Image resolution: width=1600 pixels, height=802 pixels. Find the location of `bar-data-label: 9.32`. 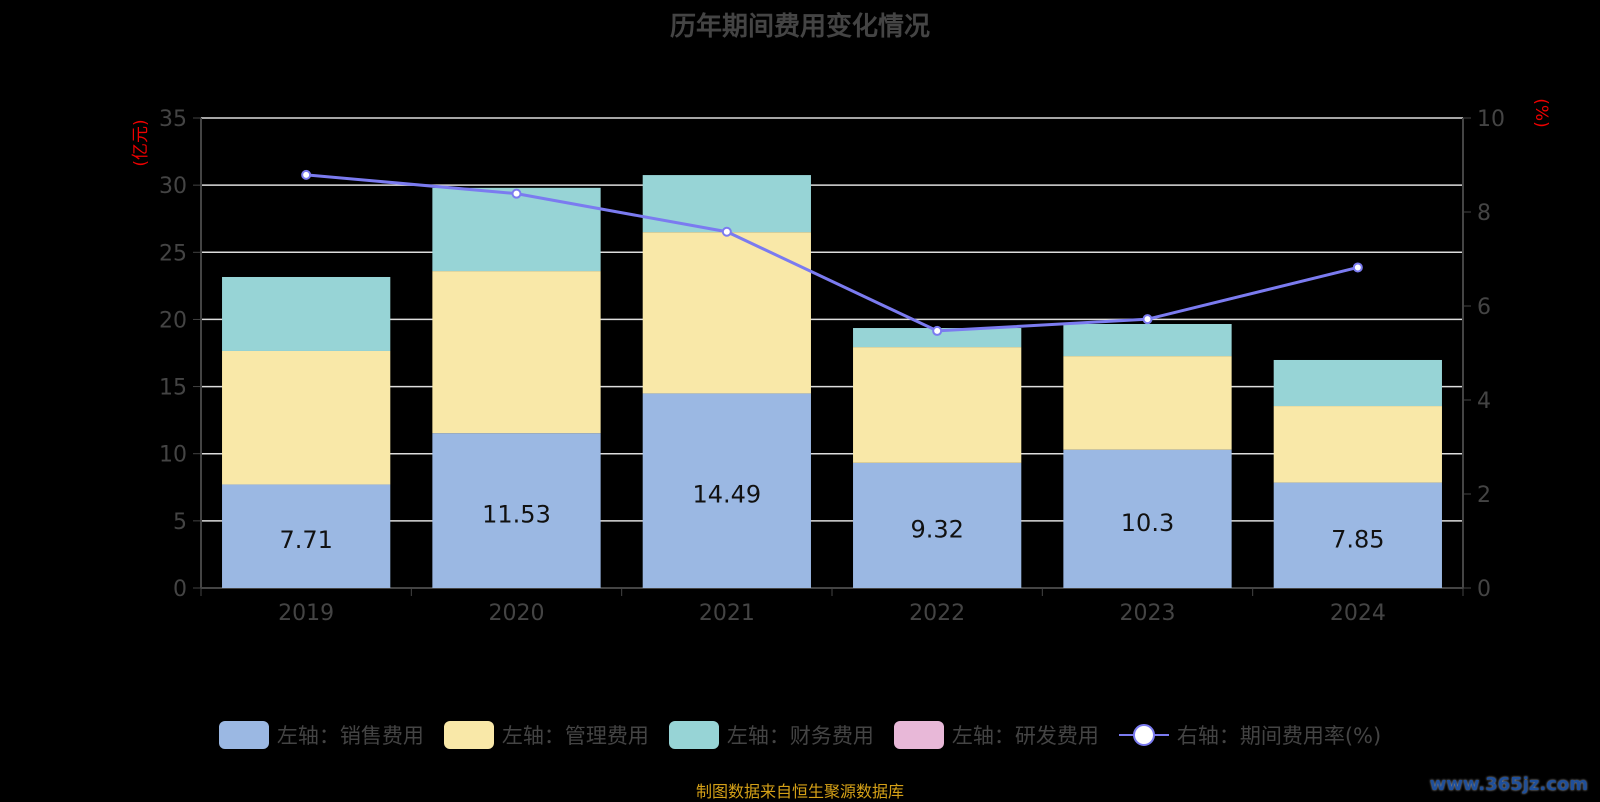

bar-data-label: 9.32 is located at coordinates (936, 529).